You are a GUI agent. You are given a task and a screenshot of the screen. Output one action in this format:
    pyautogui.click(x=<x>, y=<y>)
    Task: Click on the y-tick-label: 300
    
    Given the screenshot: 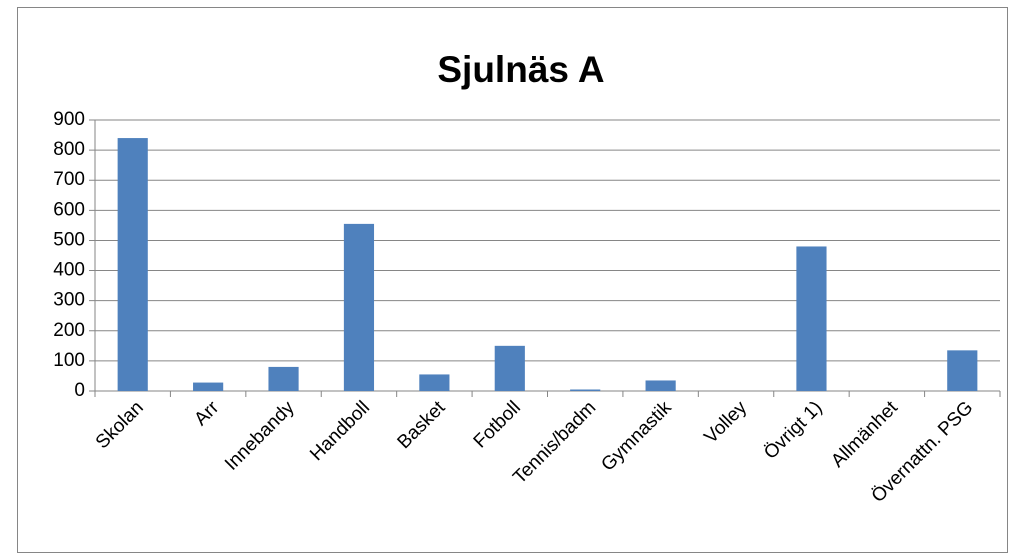 What is the action you would take?
    pyautogui.click(x=69, y=300)
    